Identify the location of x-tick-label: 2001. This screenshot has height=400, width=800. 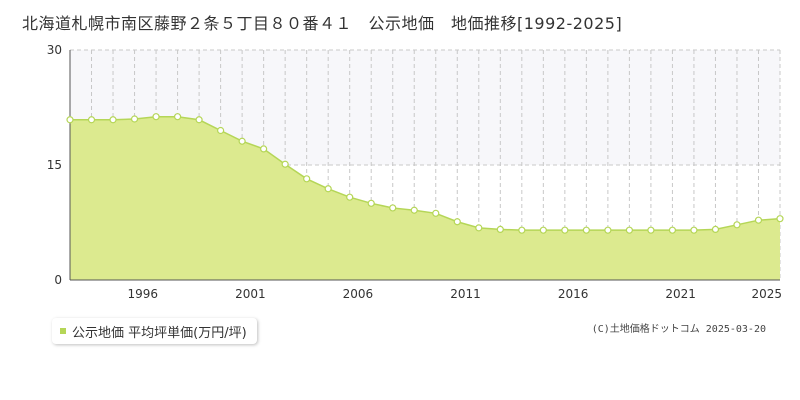
(250, 294).